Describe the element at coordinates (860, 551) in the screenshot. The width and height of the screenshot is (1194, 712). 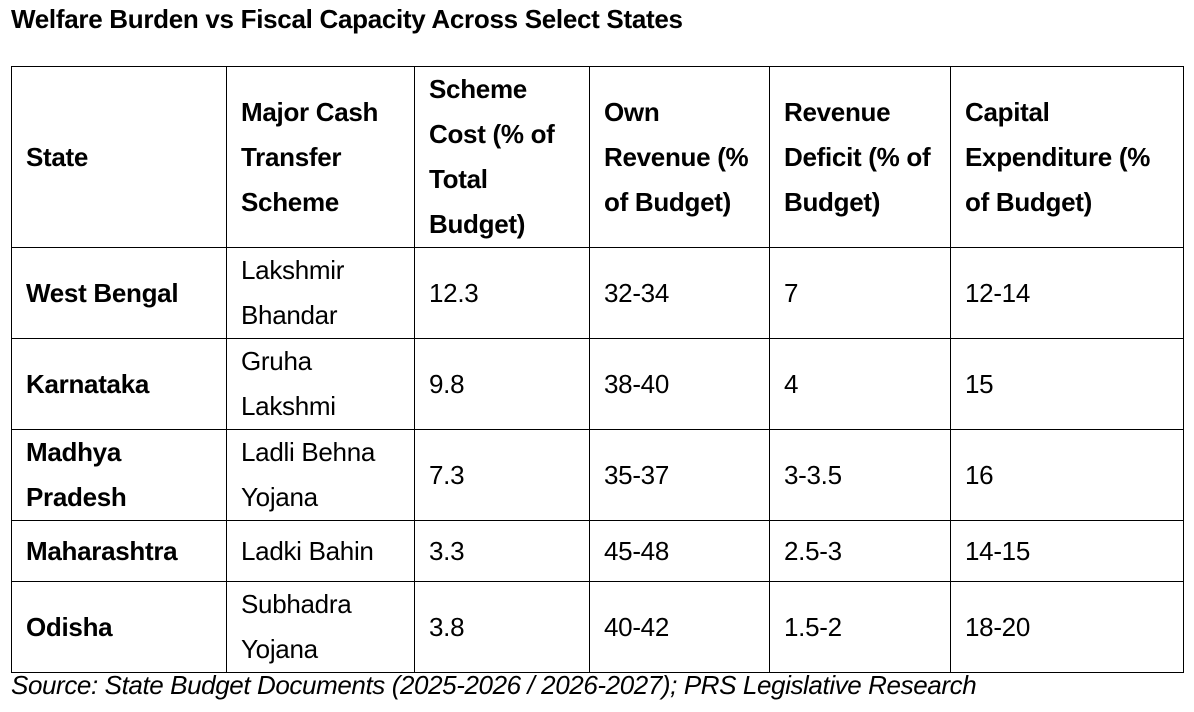
I see `cell-revenue-deficit: 2.5-3` at that location.